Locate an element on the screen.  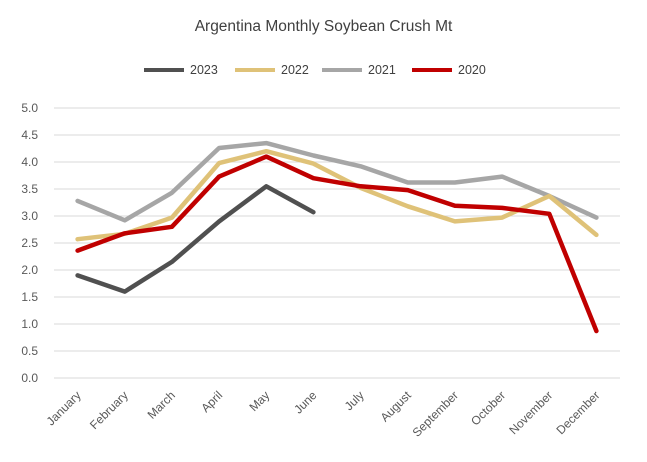
x-tick-label: September is located at coordinates (435, 413).